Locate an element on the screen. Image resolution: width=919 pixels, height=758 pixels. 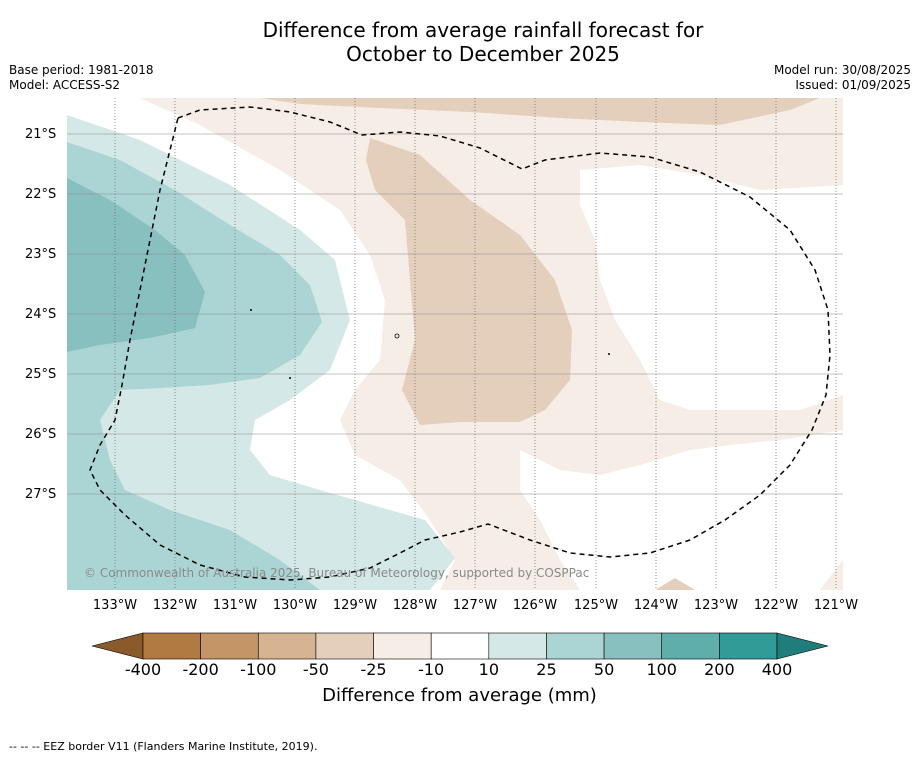
lat-label: 21°S is located at coordinates (41, 134).